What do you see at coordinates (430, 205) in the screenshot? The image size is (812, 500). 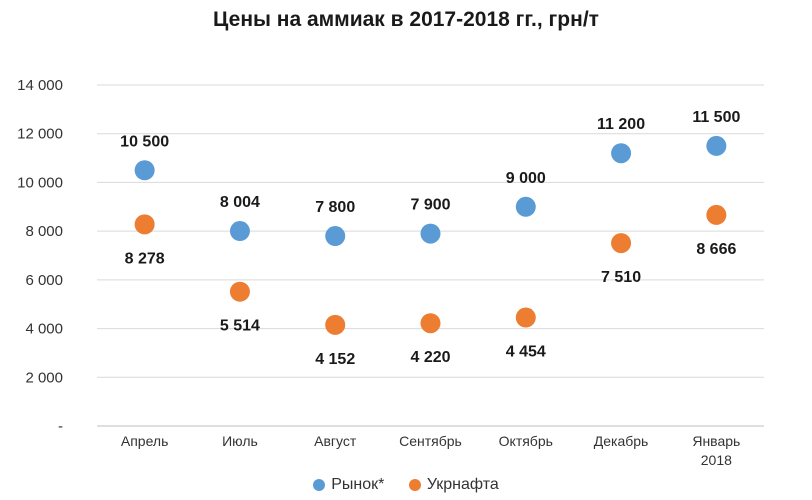 I see `data-label-market: 7 900` at bounding box center [430, 205].